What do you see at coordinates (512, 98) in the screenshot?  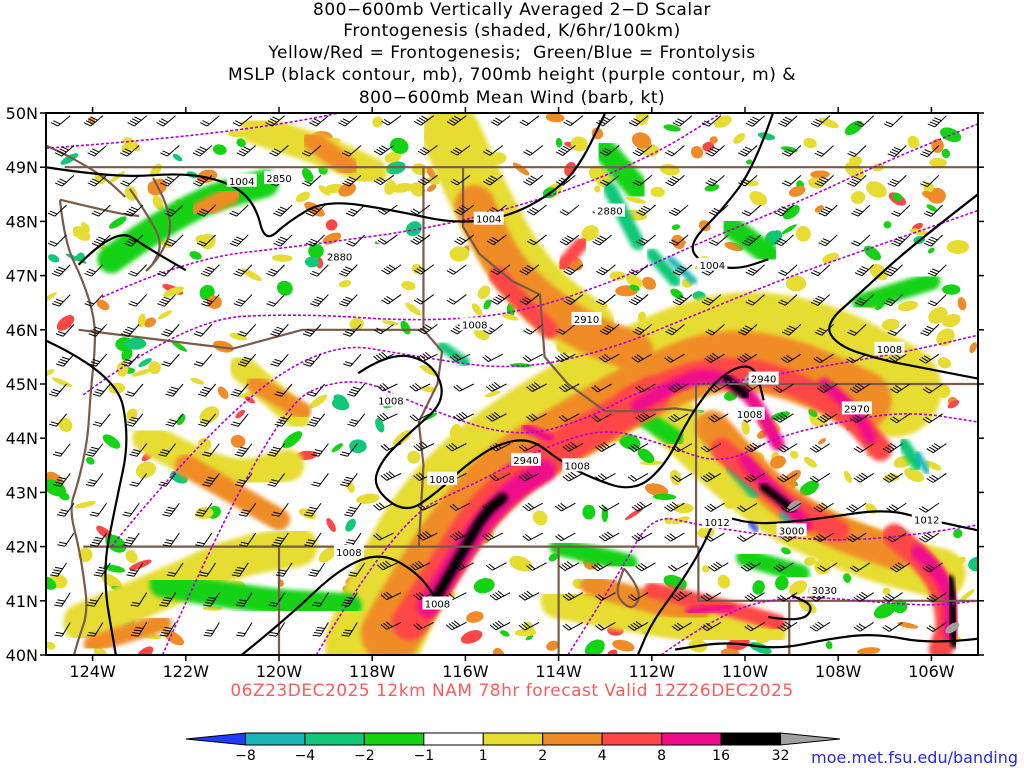 I see `title-line-5: 800−600mb Mean Wind (barb, kt)` at bounding box center [512, 98].